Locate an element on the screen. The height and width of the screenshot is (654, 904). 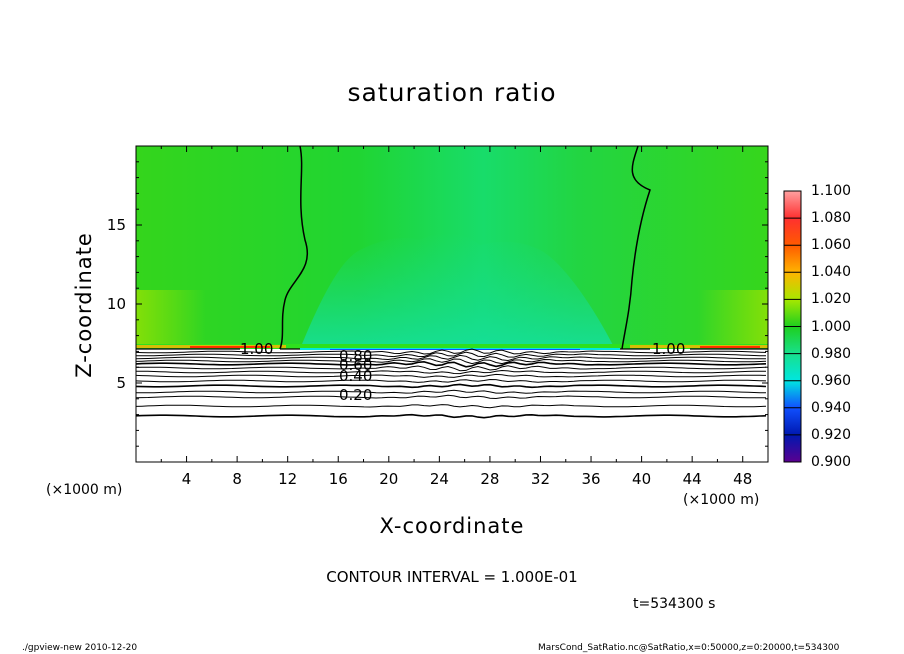
x-tick-label: 24 is located at coordinates (439, 479).